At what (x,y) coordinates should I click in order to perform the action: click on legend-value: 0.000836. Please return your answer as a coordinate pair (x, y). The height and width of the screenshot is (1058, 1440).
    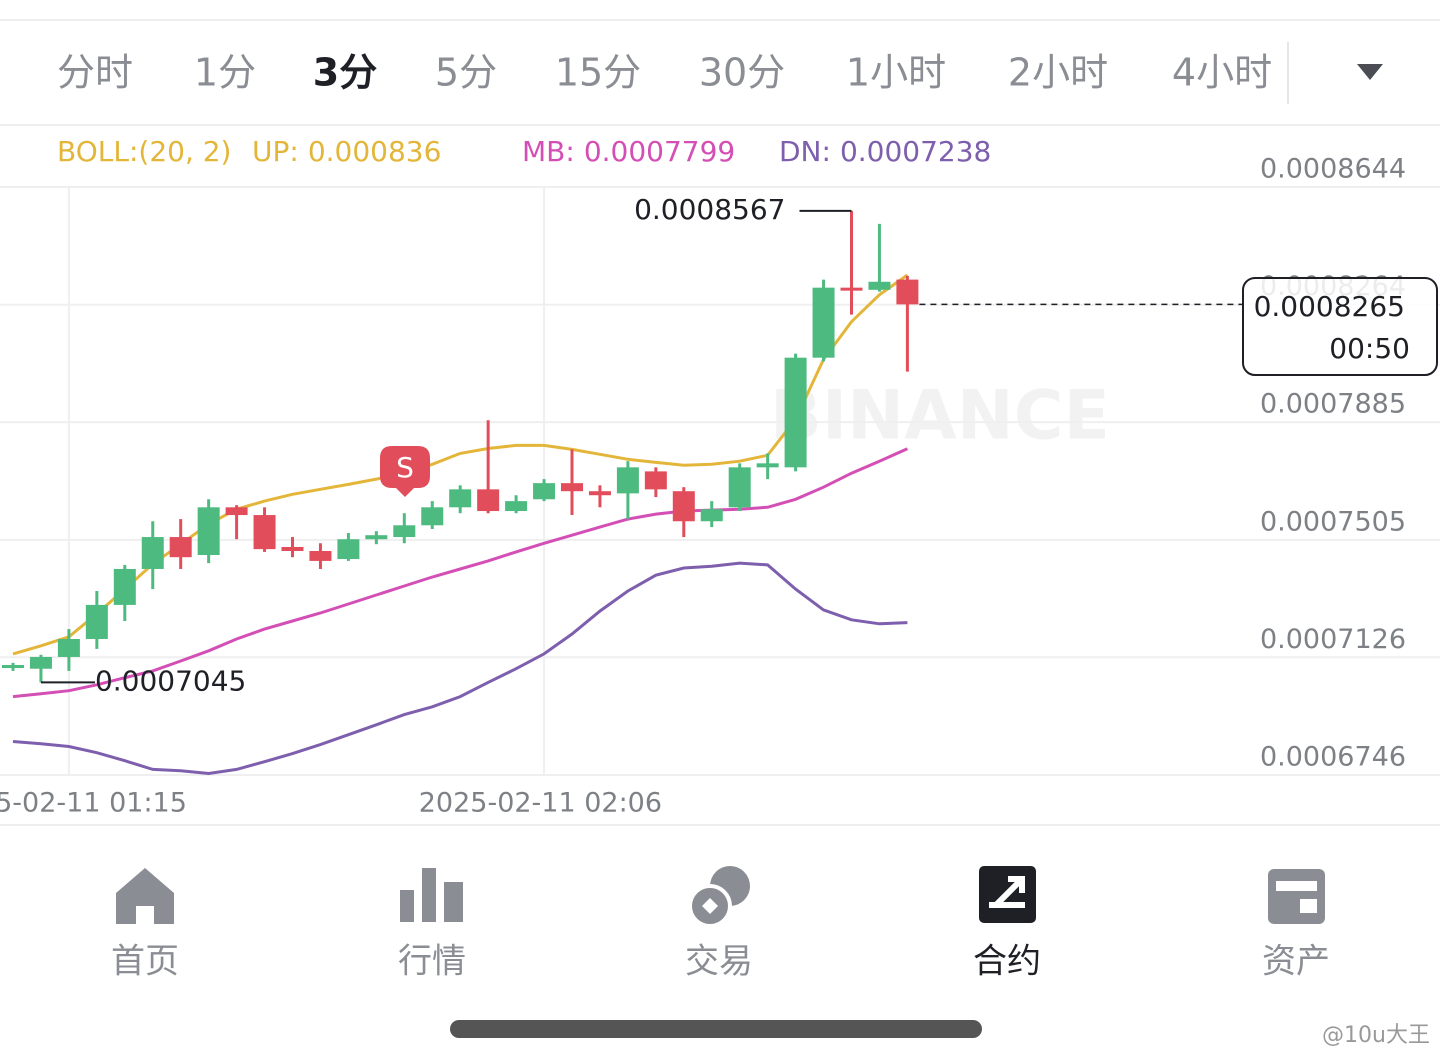
    Looking at the image, I should click on (375, 151).